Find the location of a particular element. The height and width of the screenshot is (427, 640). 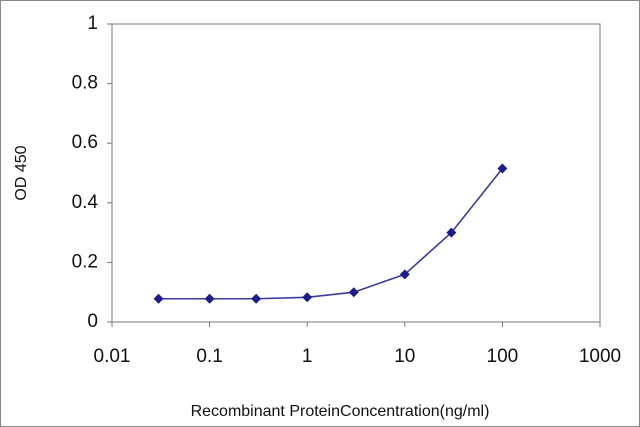

x-tick-label: 100 is located at coordinates (503, 356).